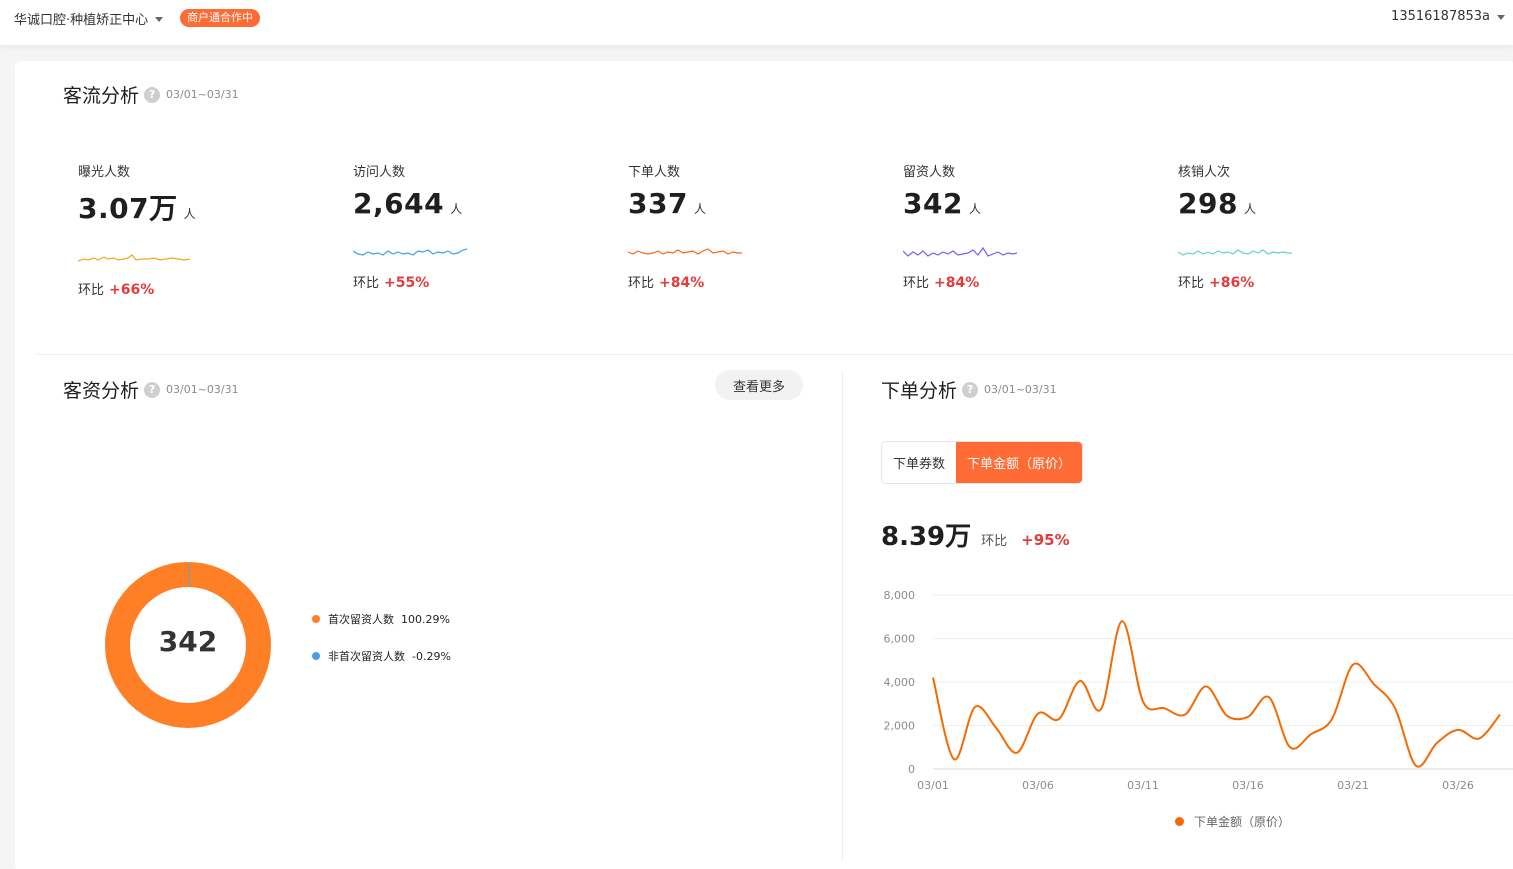 This screenshot has height=869, width=1513. I want to click on top-bar: 华诚口腔·种植矫正中心 商户通合作中 13516187853a, so click(756, 22).